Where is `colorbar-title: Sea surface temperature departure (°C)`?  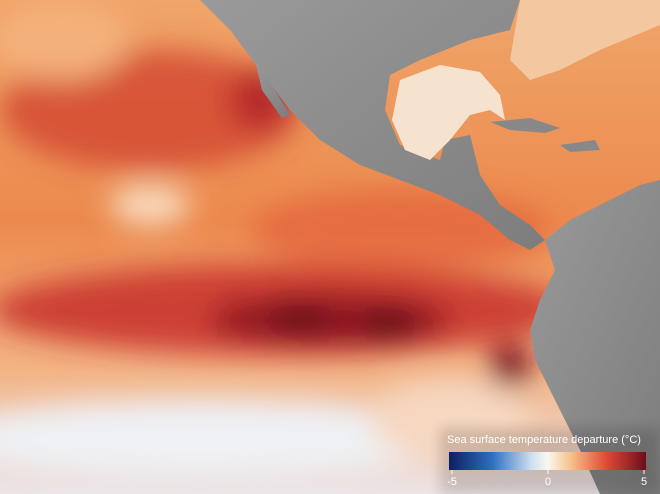 colorbar-title: Sea surface temperature departure (°C) is located at coordinates (544, 440).